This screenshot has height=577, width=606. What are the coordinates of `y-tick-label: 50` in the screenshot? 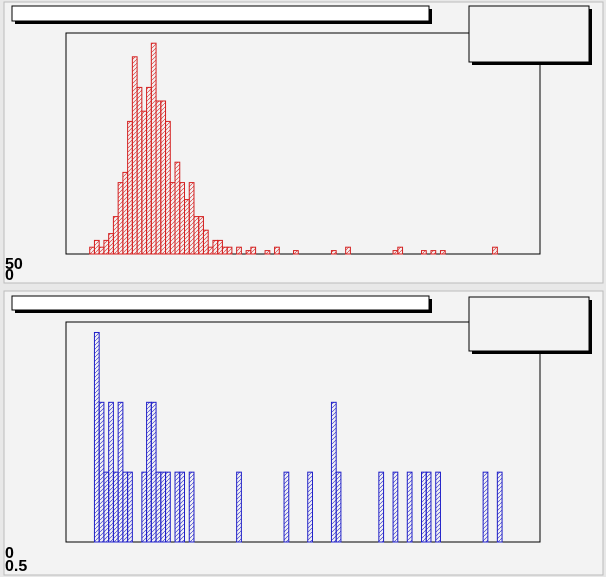 It's located at (14, 264).